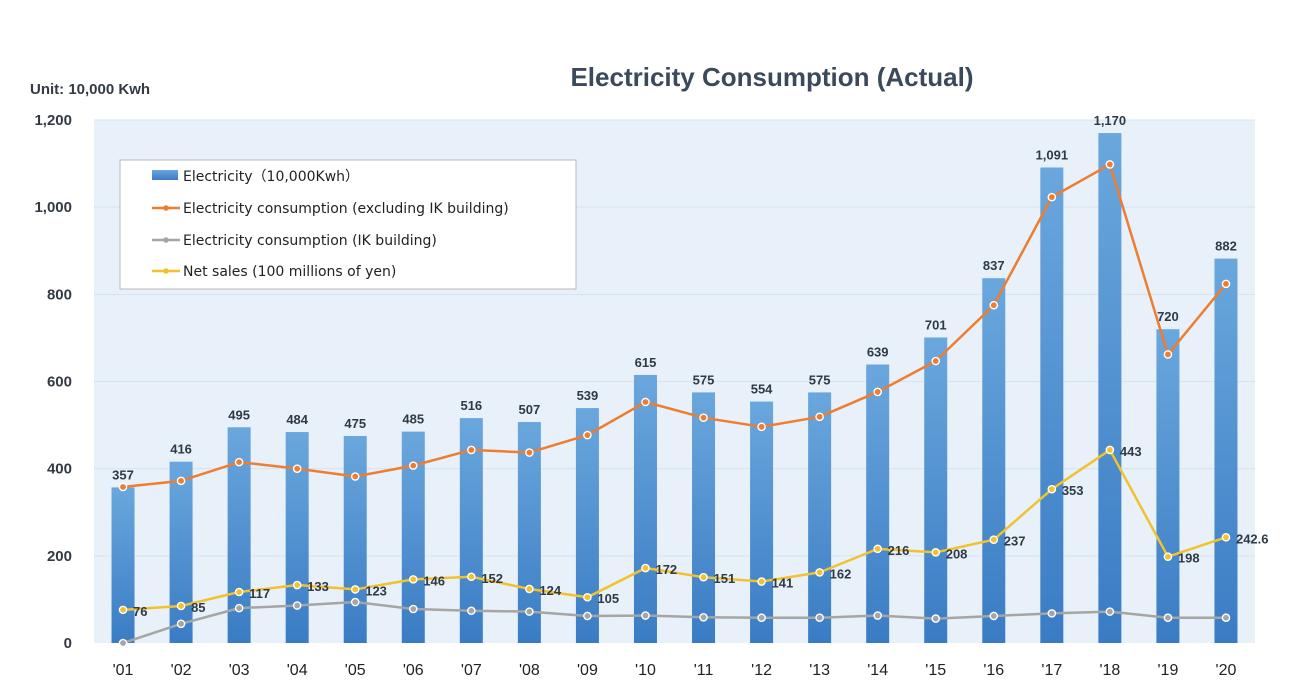  Describe the element at coordinates (608, 598) in the screenshot. I see `net-sales-label: 105` at that location.